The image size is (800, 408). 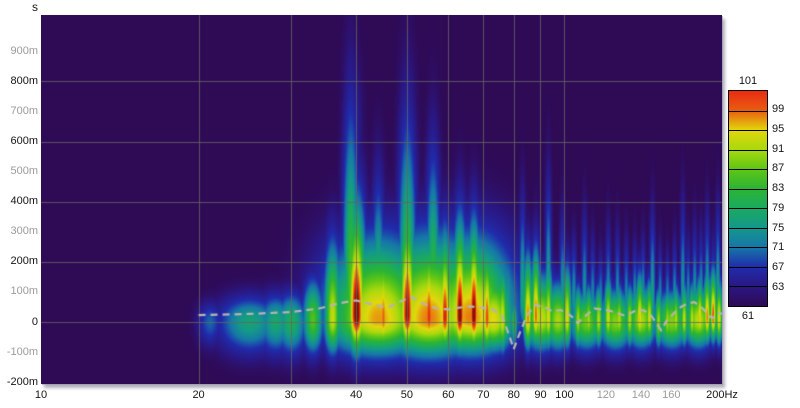 I want to click on x-tick-label: 70, so click(x=483, y=395).